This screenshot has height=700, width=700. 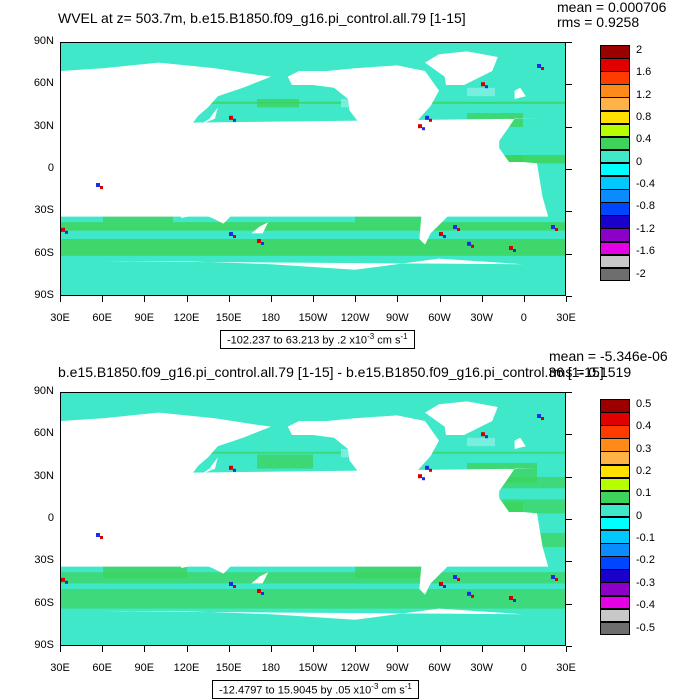 What do you see at coordinates (612, 7) in the screenshot?
I see `panel1-mean: mean = 0.000706` at bounding box center [612, 7].